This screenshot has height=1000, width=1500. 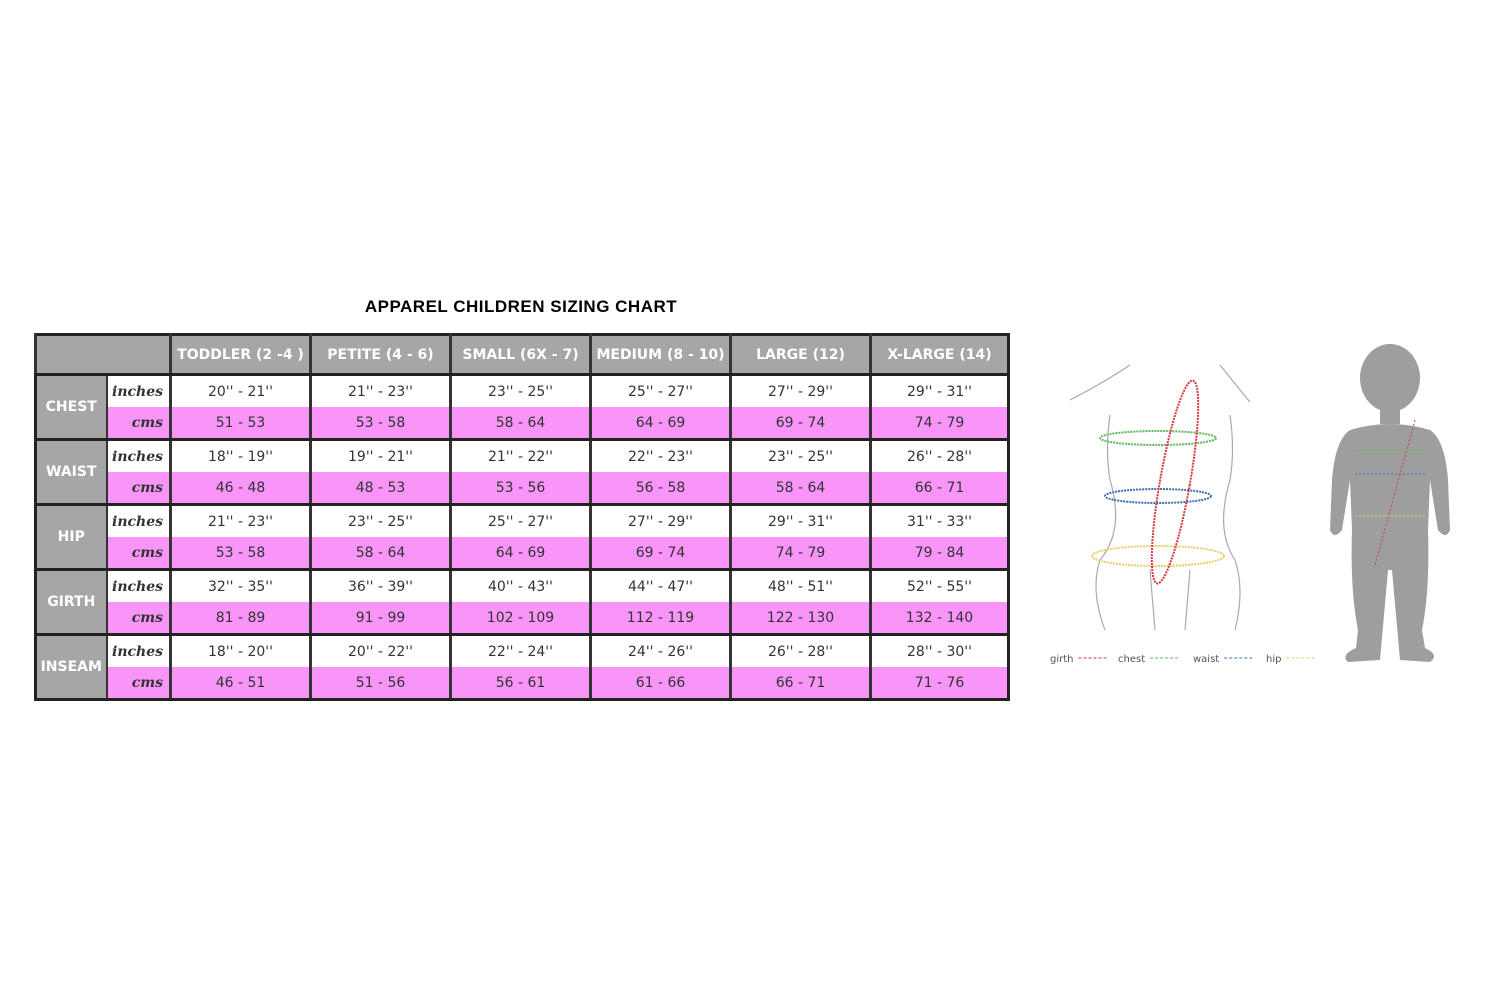 What do you see at coordinates (939, 684) in the screenshot?
I see `size-value: 71 - 76` at bounding box center [939, 684].